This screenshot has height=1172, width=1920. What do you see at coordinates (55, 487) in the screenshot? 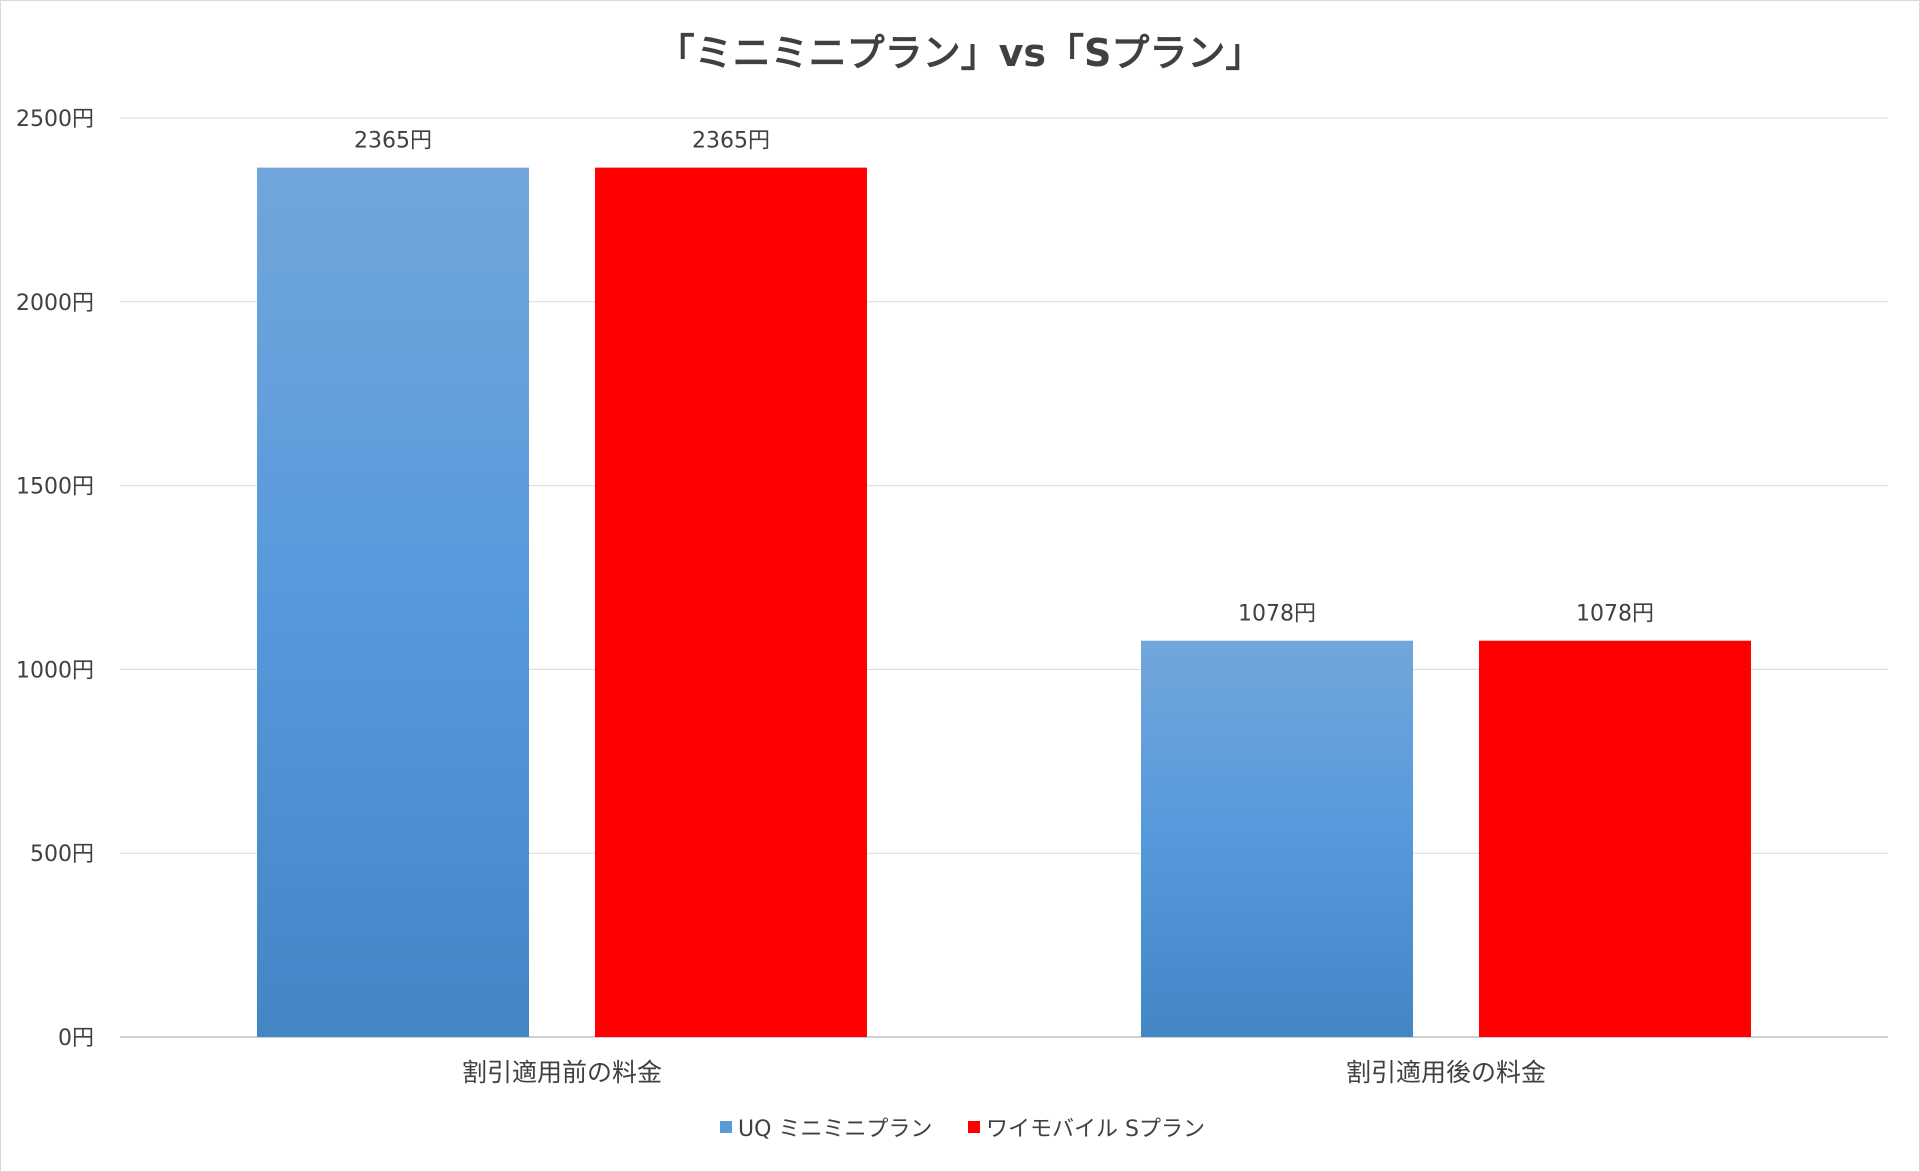
I see `y-tick-label: 1500円` at bounding box center [55, 487].